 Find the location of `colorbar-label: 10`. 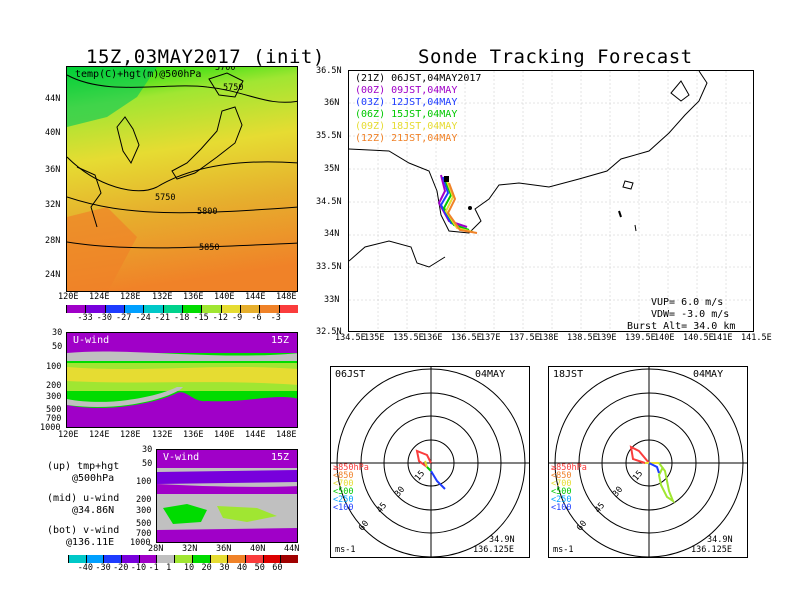

colorbar-label: 10 is located at coordinates (189, 568).